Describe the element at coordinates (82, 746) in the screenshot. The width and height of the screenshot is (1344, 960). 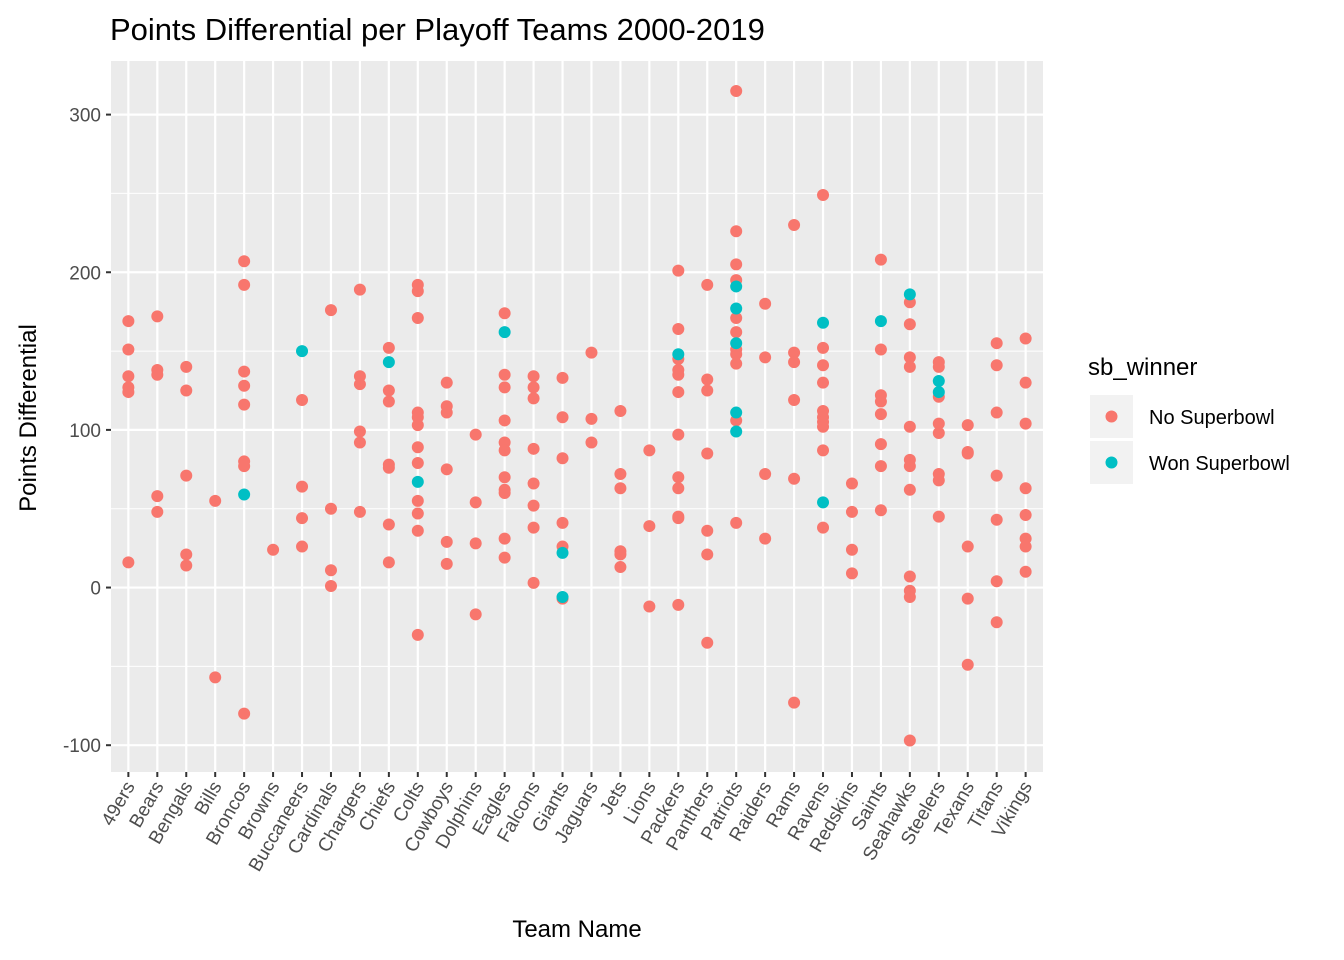
I see `y-tick-label: -100` at that location.